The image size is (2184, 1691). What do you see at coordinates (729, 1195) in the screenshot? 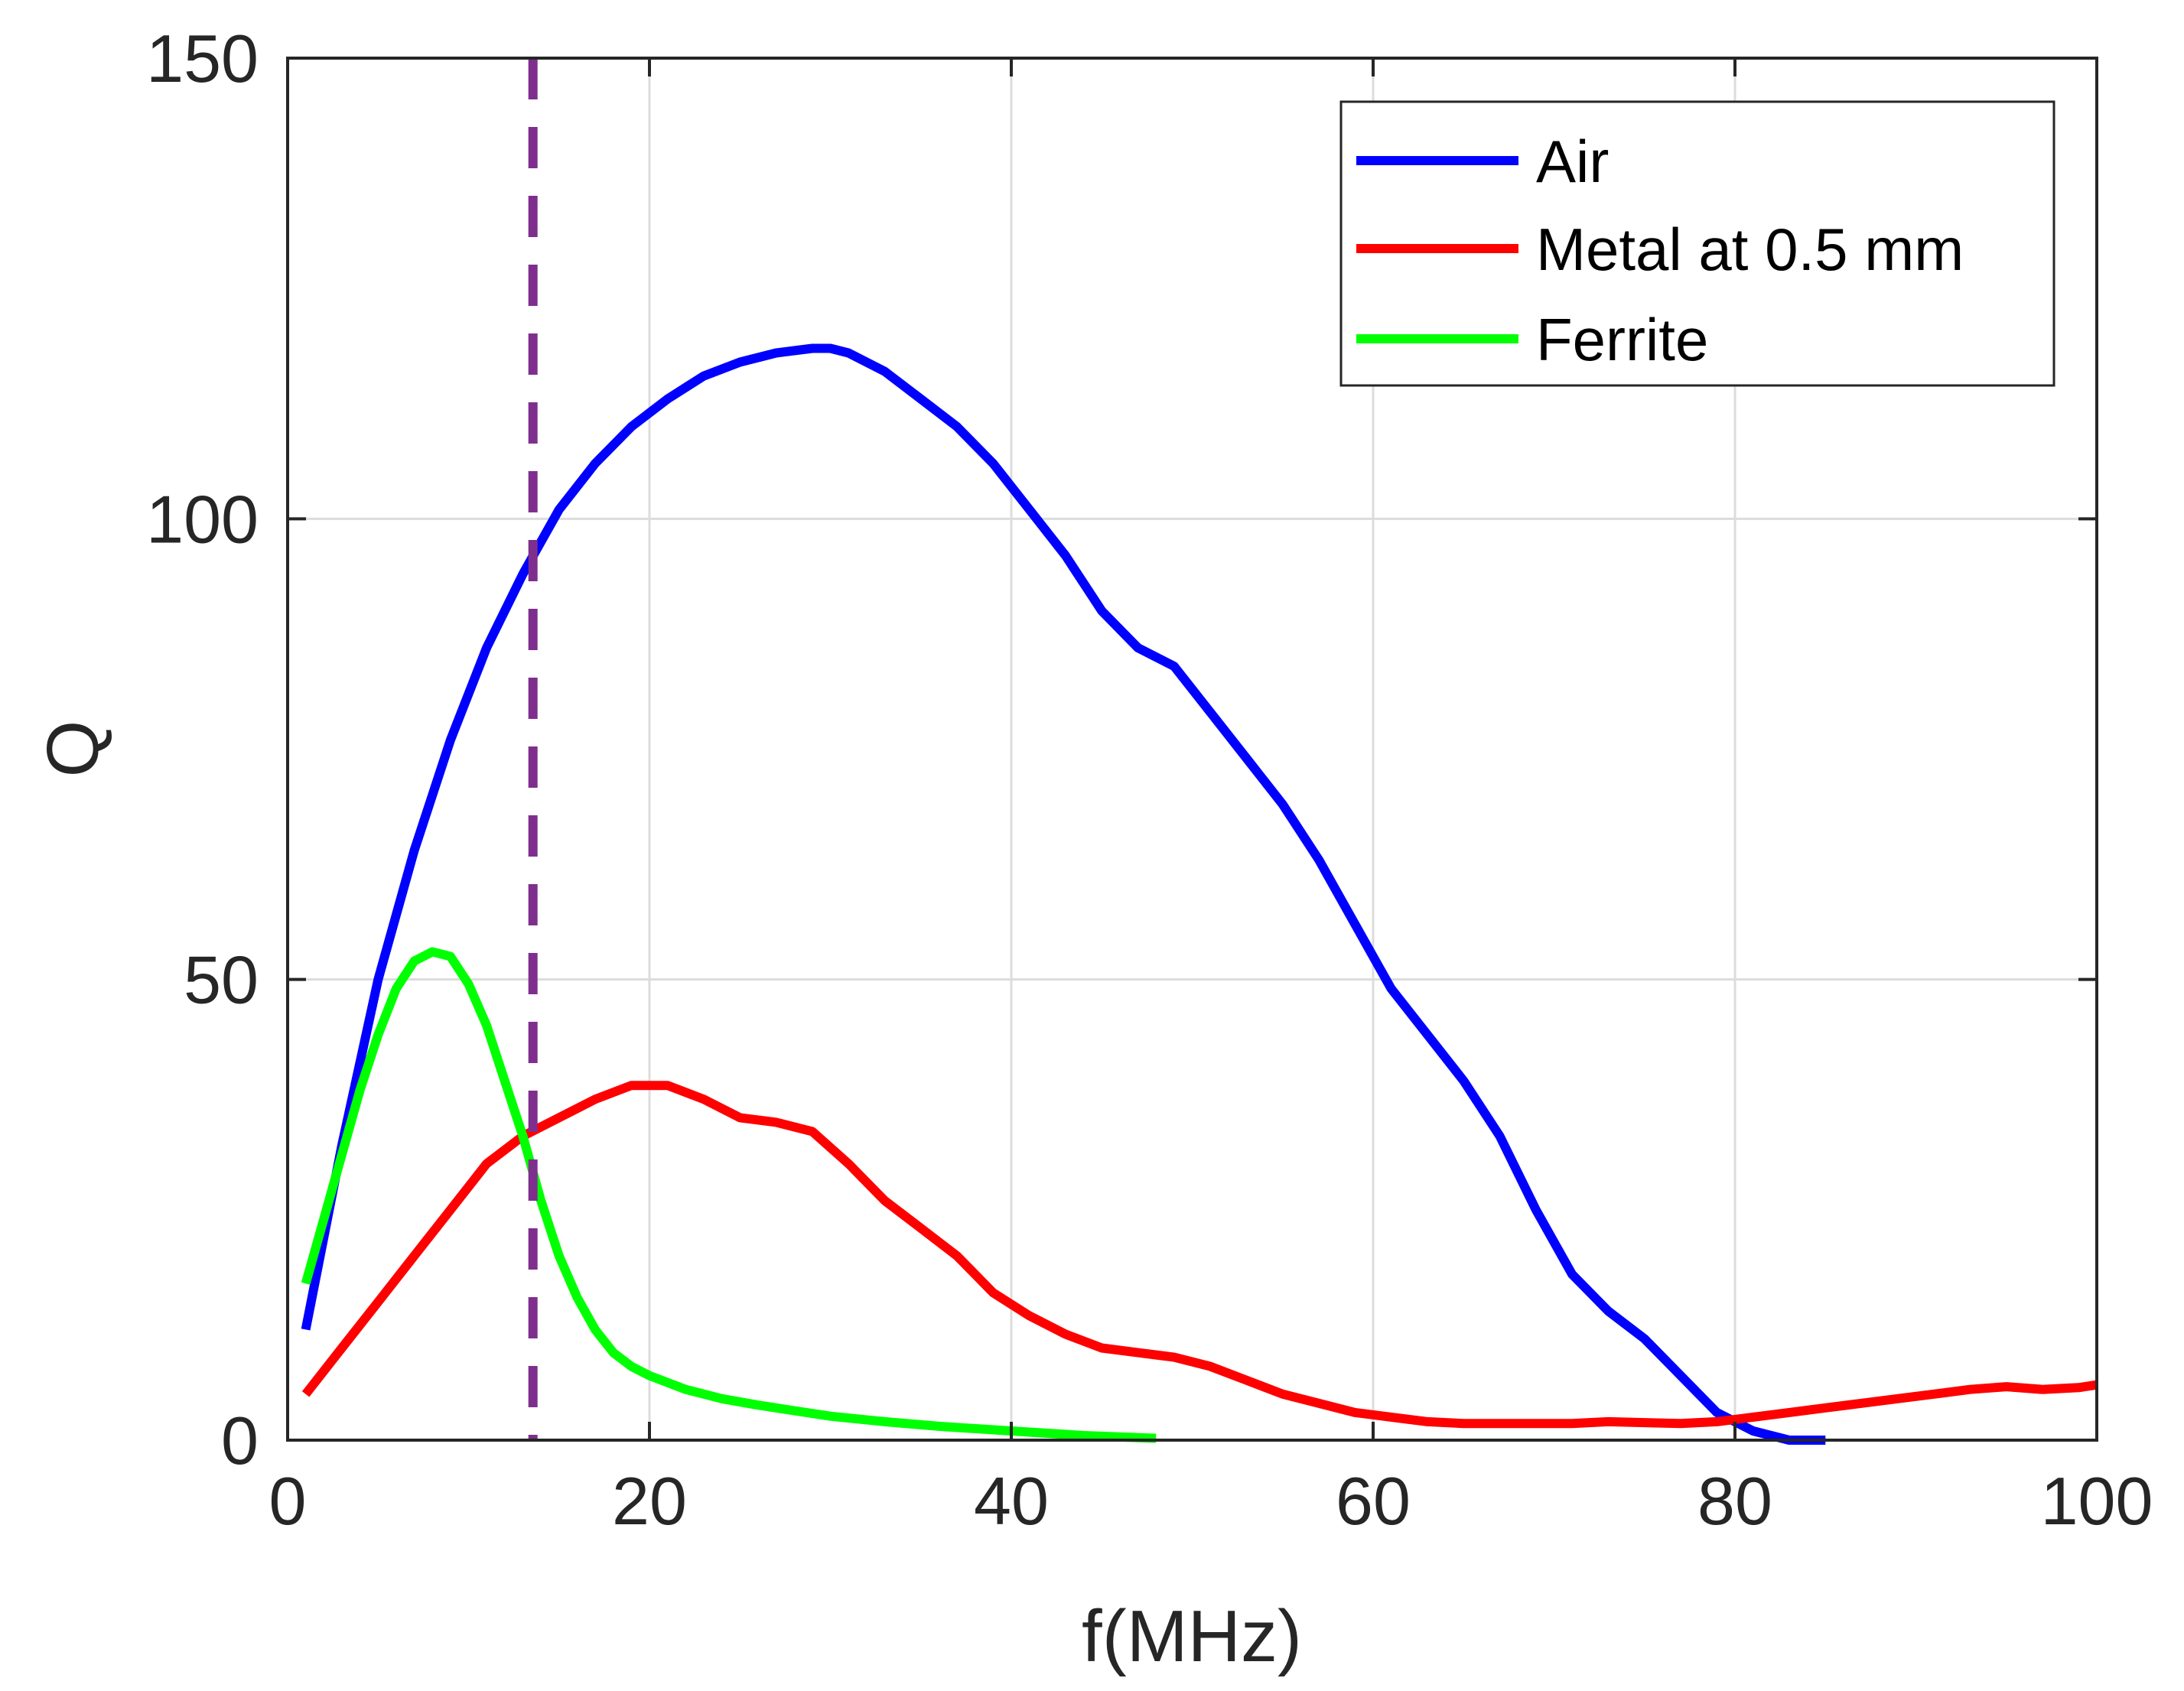
I see `series-line-ferrite` at bounding box center [729, 1195].